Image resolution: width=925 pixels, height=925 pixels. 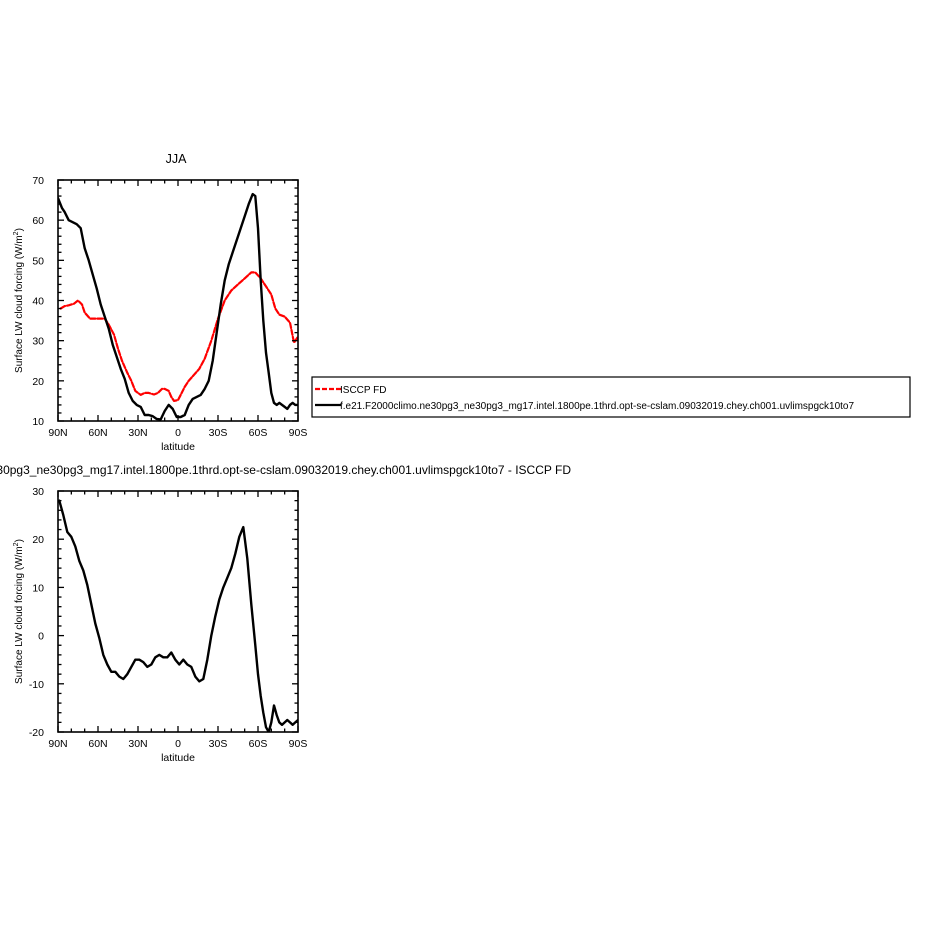 I want to click on legend-box, so click(x=611, y=397).